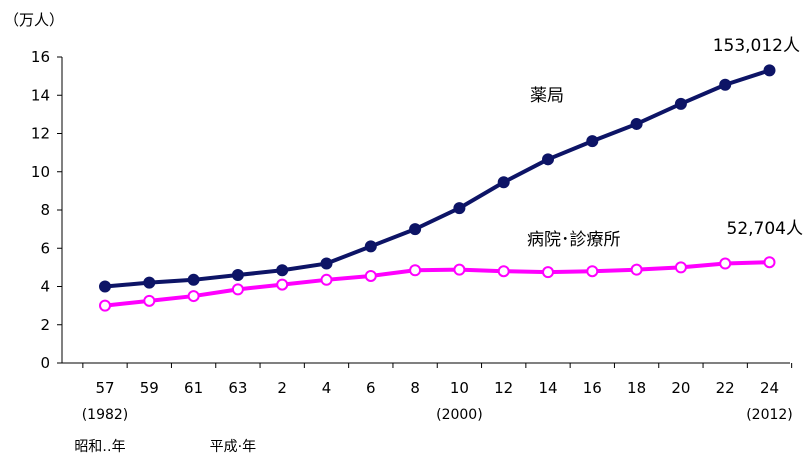 This screenshot has width=807, height=455. Describe the element at coordinates (574, 240) in the screenshot. I see `series-label-hospital: 病院･診療所` at that location.